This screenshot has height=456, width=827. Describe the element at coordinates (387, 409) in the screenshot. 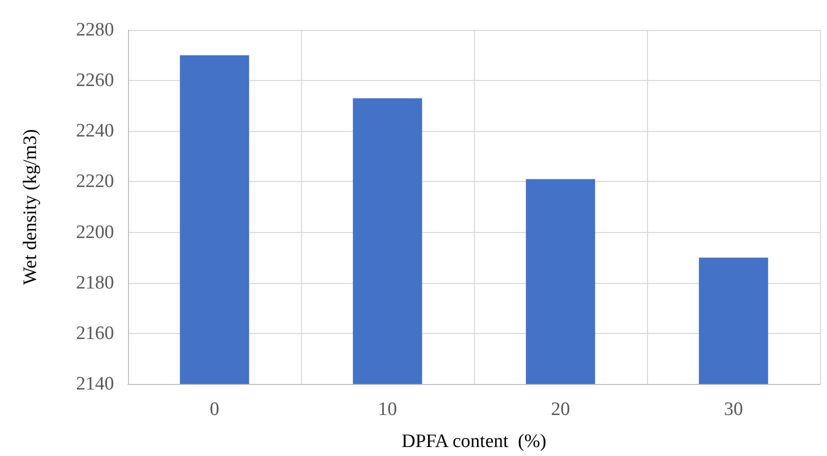

I see `x-tick-label: 10` at that location.